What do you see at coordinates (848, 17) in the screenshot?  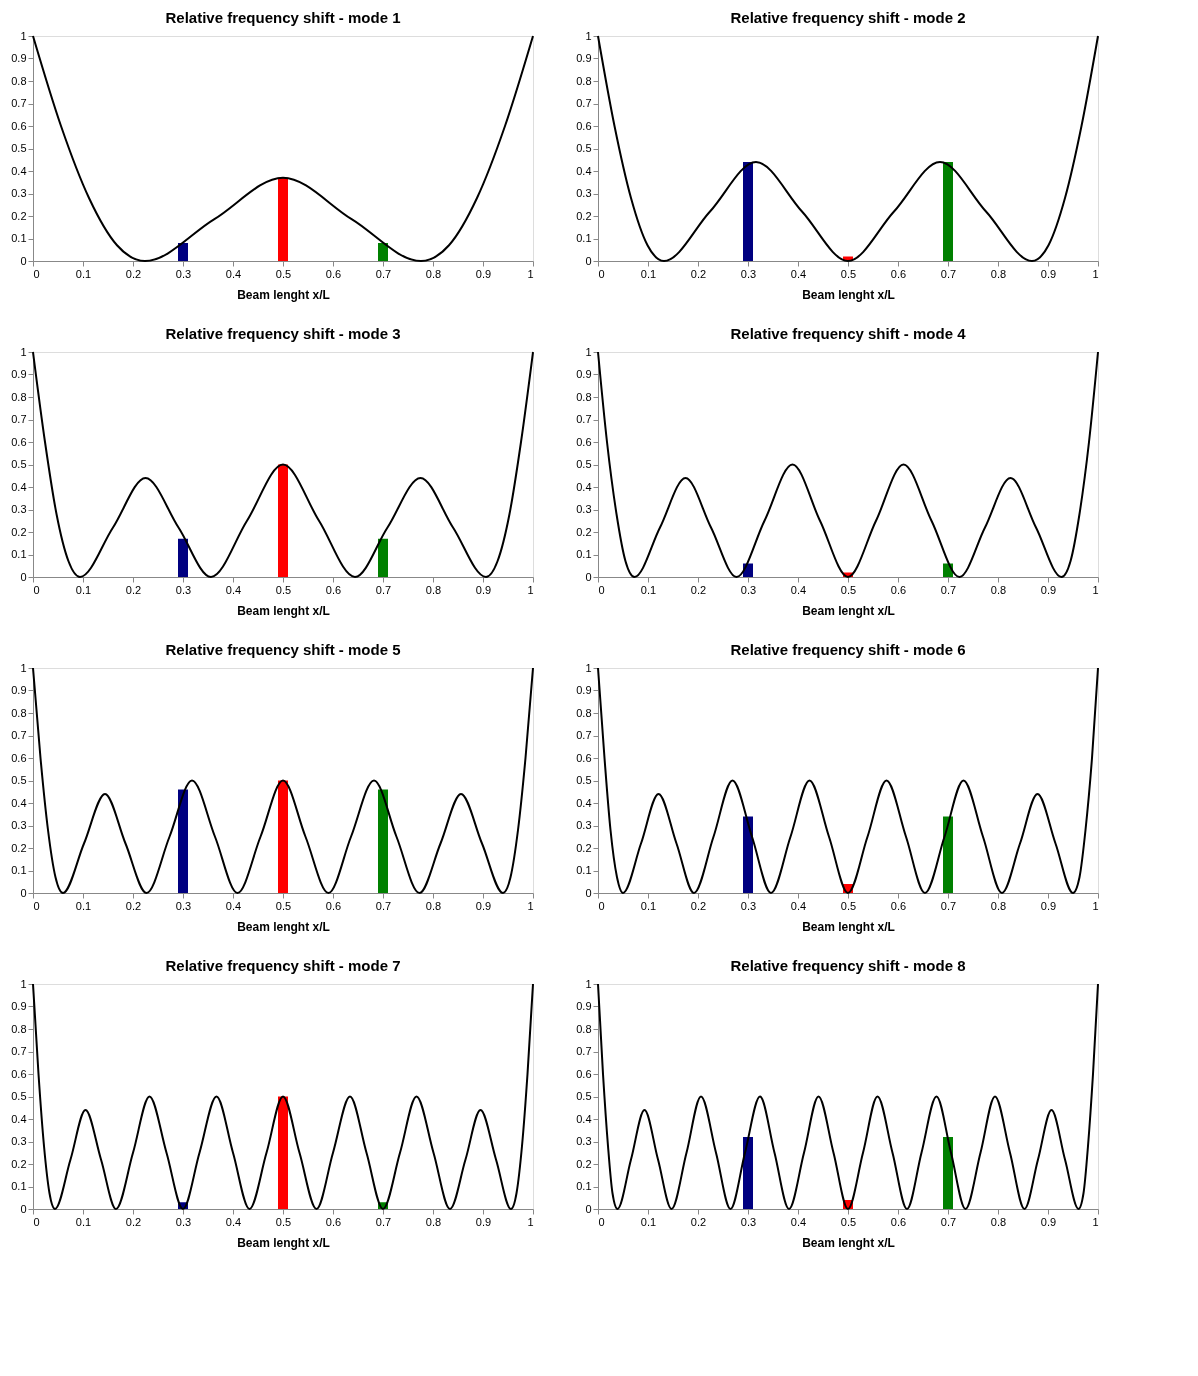 I see `chart-title: Relative frequency shift - mode 2` at bounding box center [848, 17].